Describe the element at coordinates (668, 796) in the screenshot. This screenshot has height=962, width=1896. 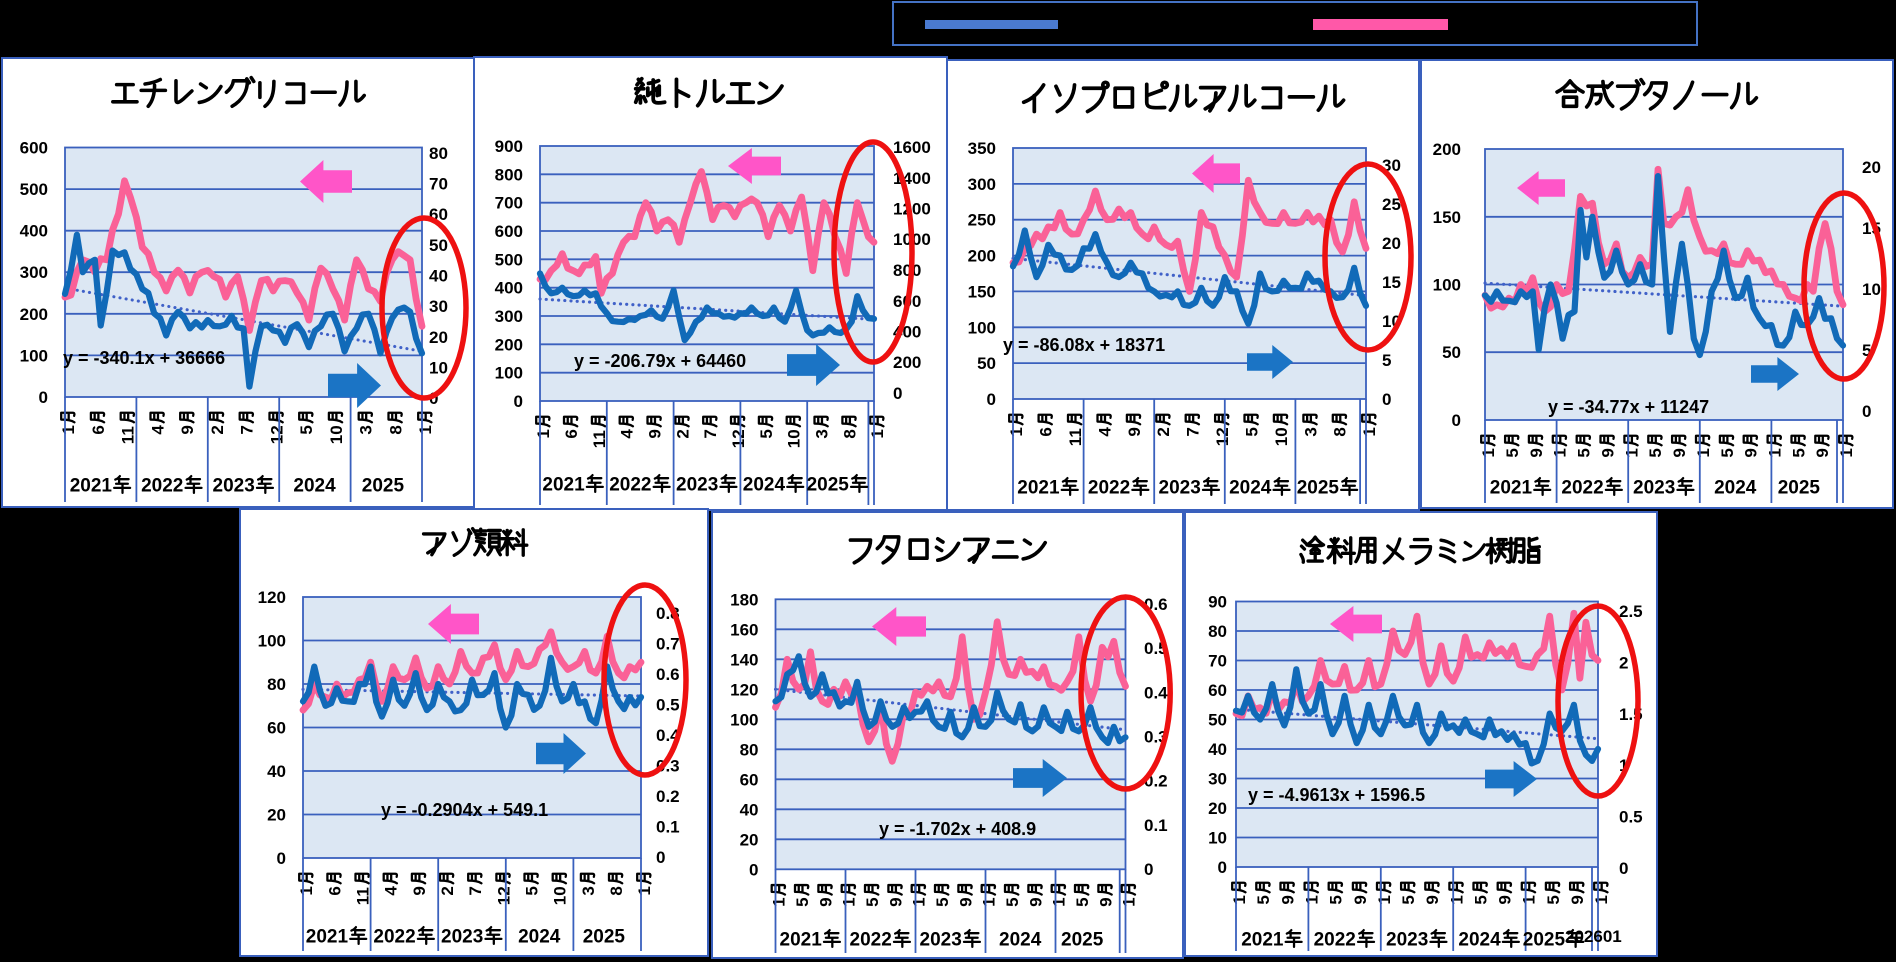
I see `svg-text: 0.2` at that location.